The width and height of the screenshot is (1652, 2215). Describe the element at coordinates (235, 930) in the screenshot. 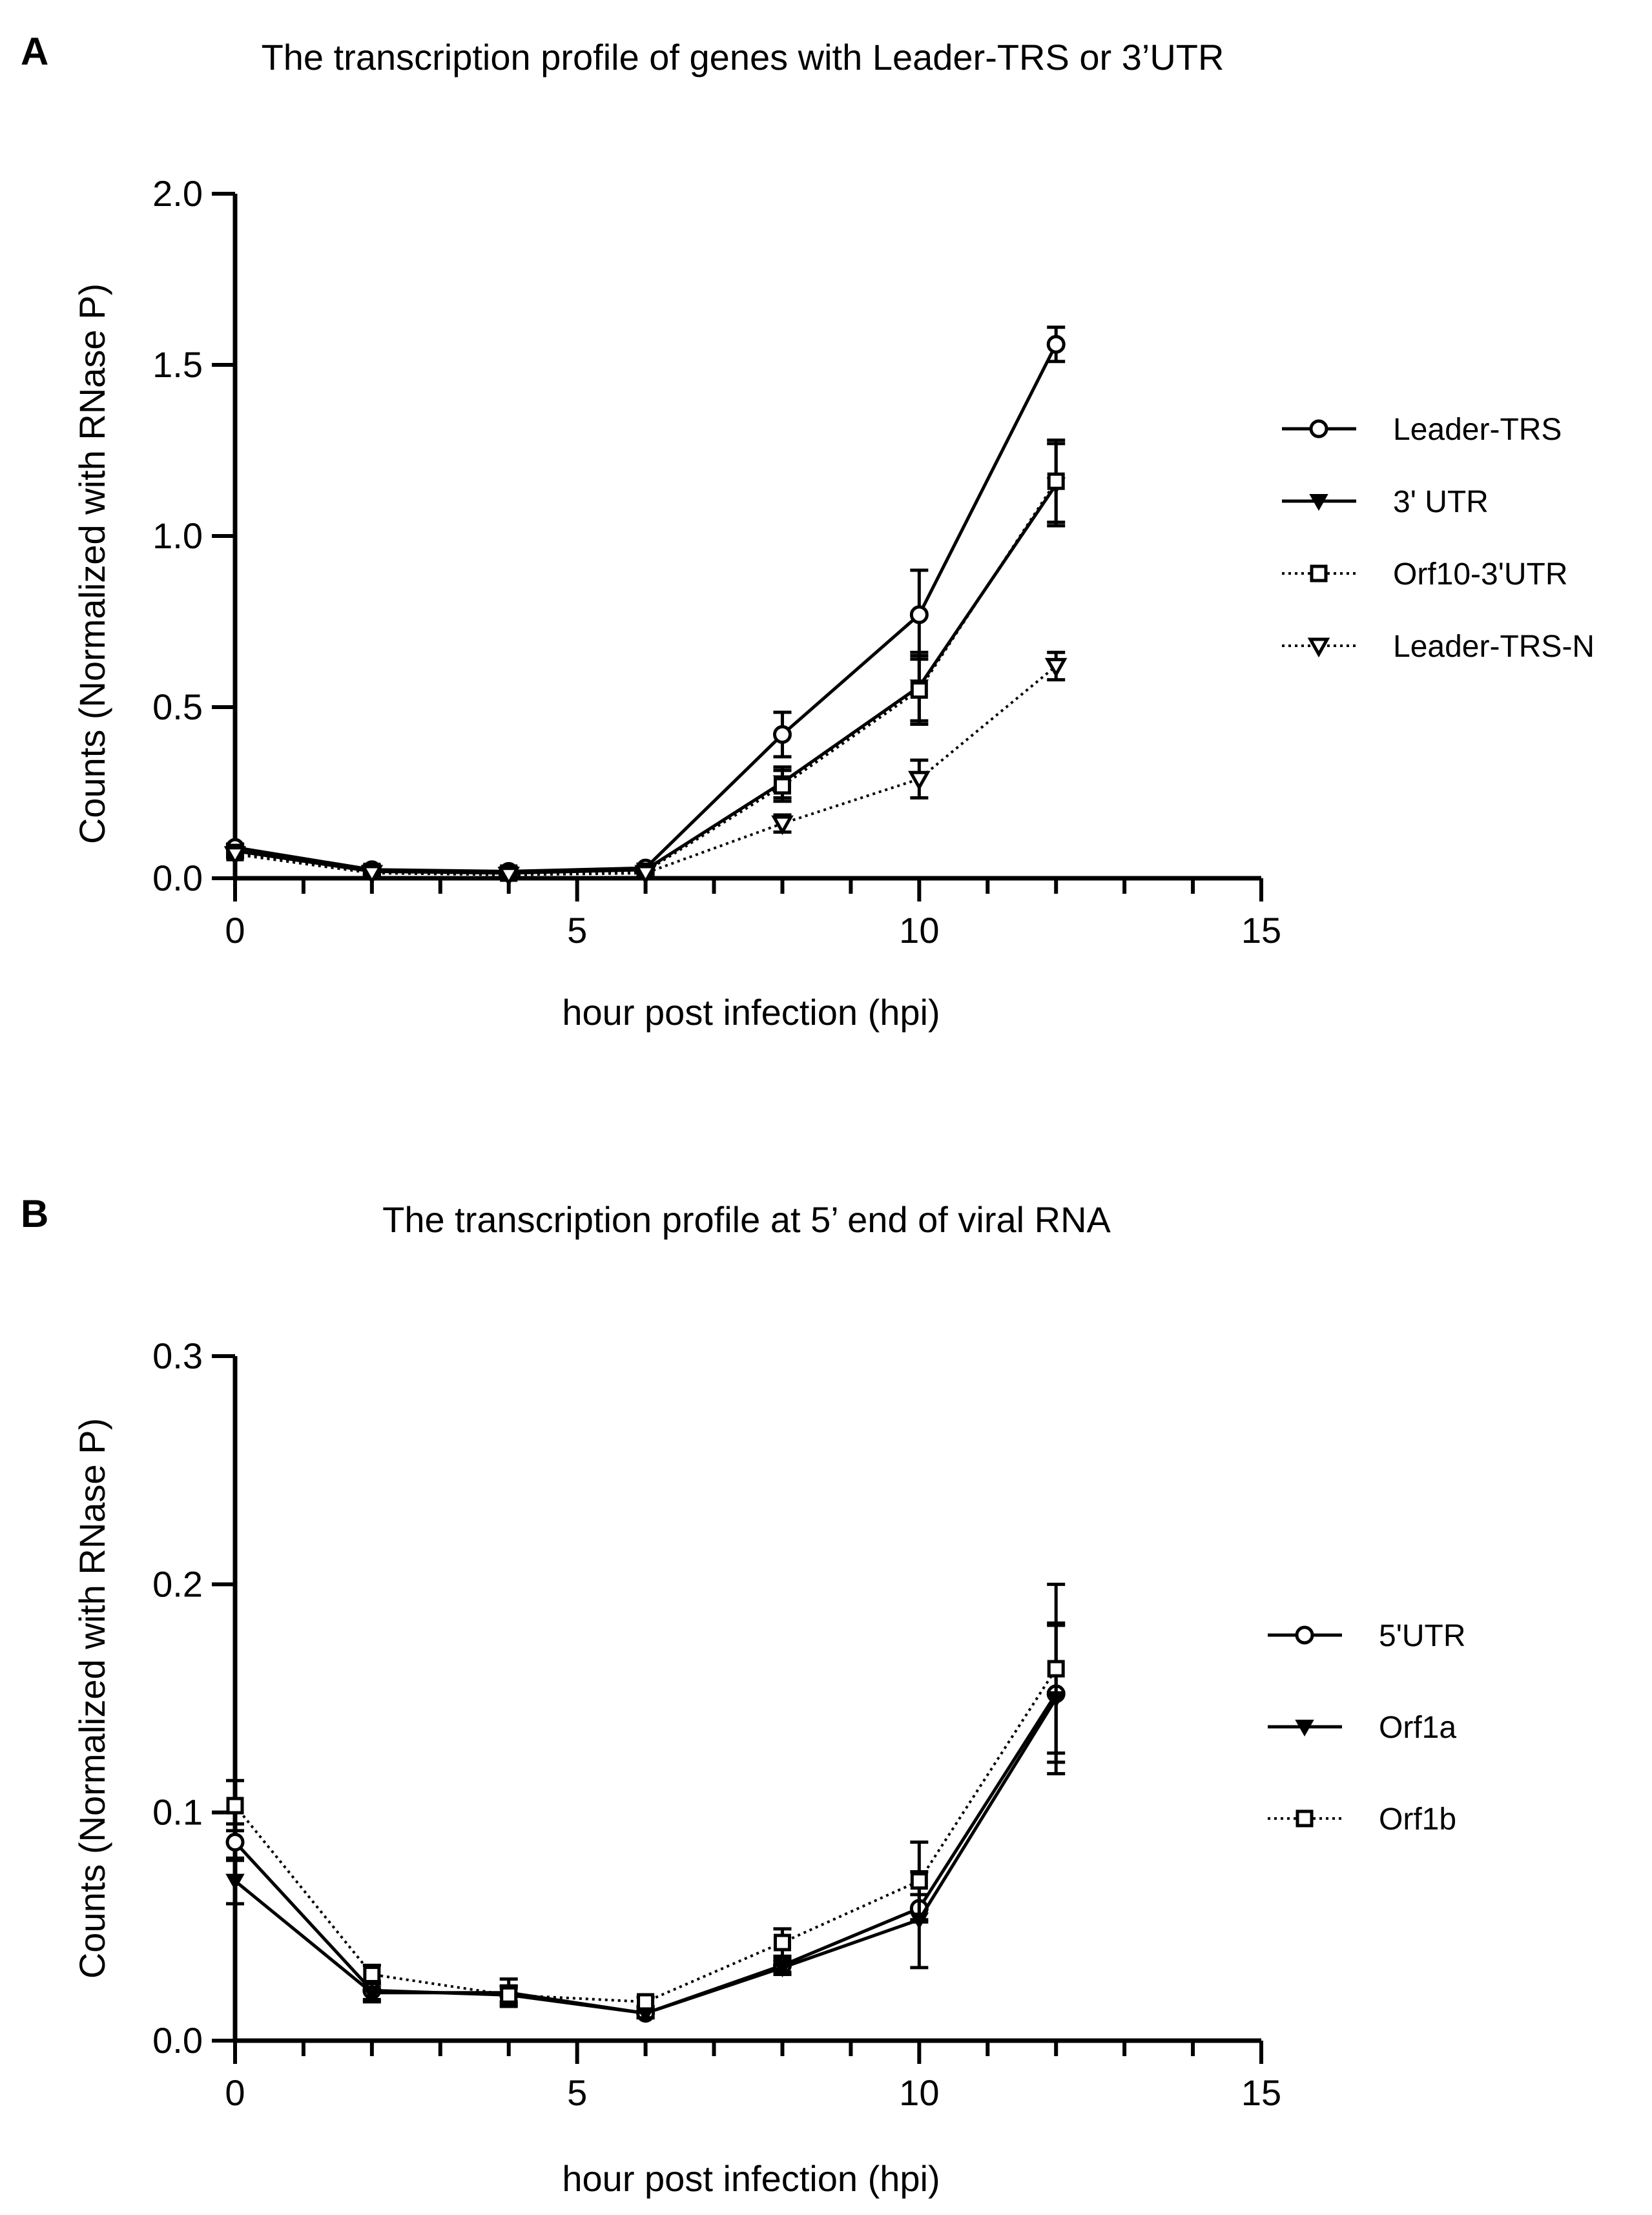

I see `panel-a-x-tick-label: 0` at that location.